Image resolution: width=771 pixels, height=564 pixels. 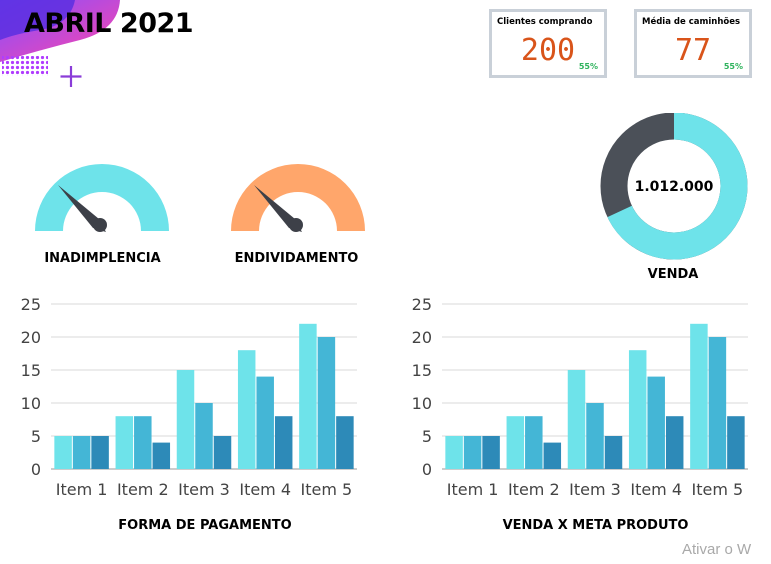 What do you see at coordinates (673, 274) in the screenshot?
I see `donut-label: VENDA` at bounding box center [673, 274].